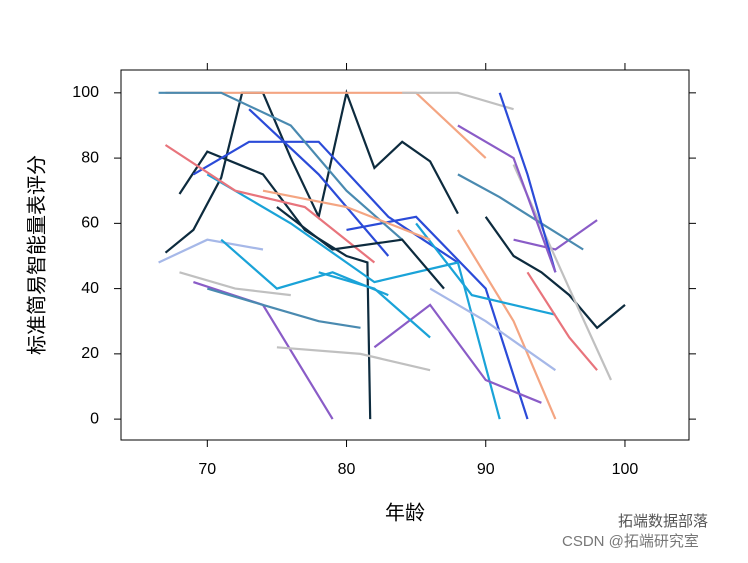 The width and height of the screenshot is (748, 563). Describe the element at coordinates (630, 541) in the screenshot. I see `watermark: CSDN @拓端研究室` at that location.